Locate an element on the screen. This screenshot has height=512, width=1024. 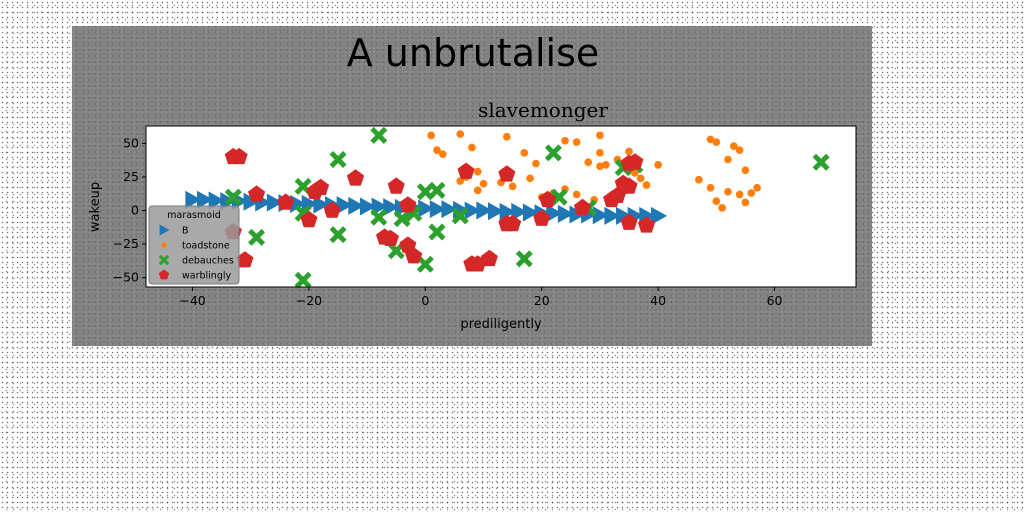
legend-box is located at coordinates (194, 245).